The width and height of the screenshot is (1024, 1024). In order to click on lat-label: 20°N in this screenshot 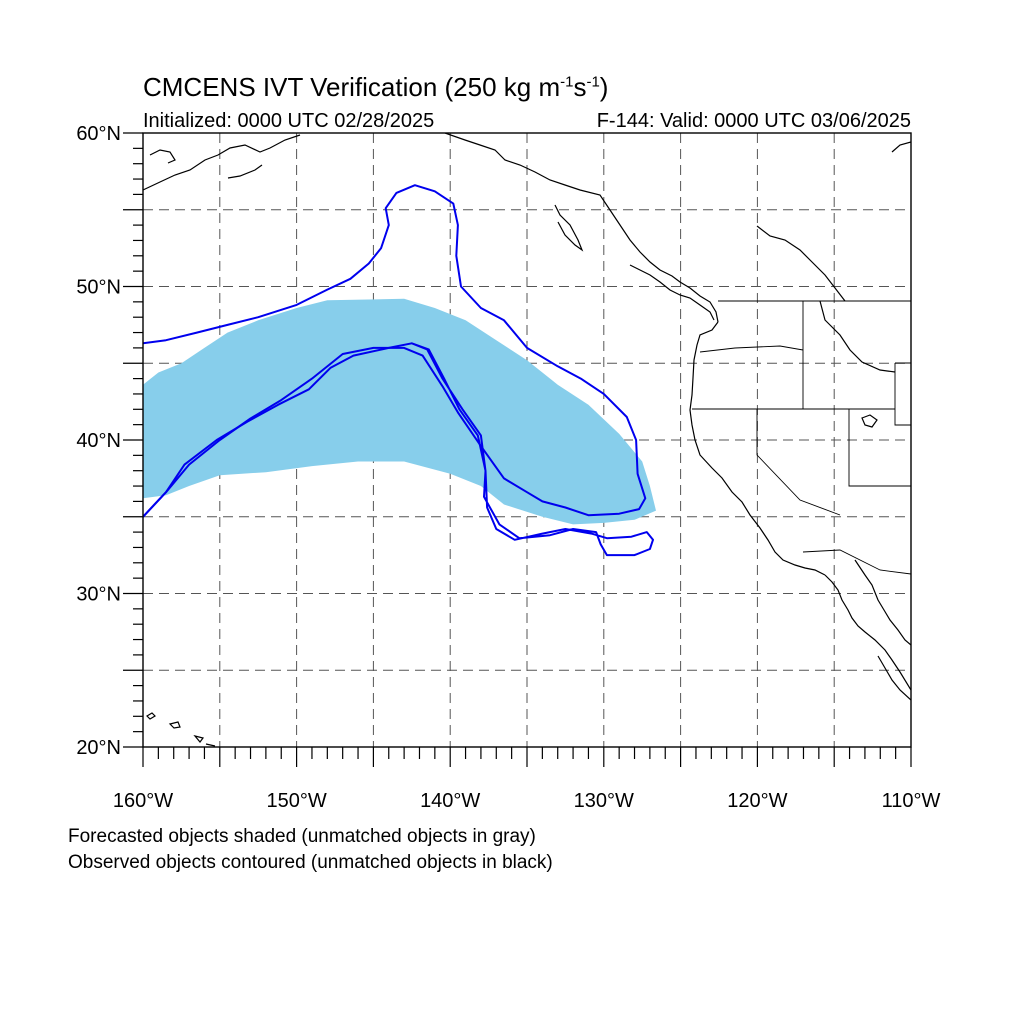, I will do `click(98, 748)`.